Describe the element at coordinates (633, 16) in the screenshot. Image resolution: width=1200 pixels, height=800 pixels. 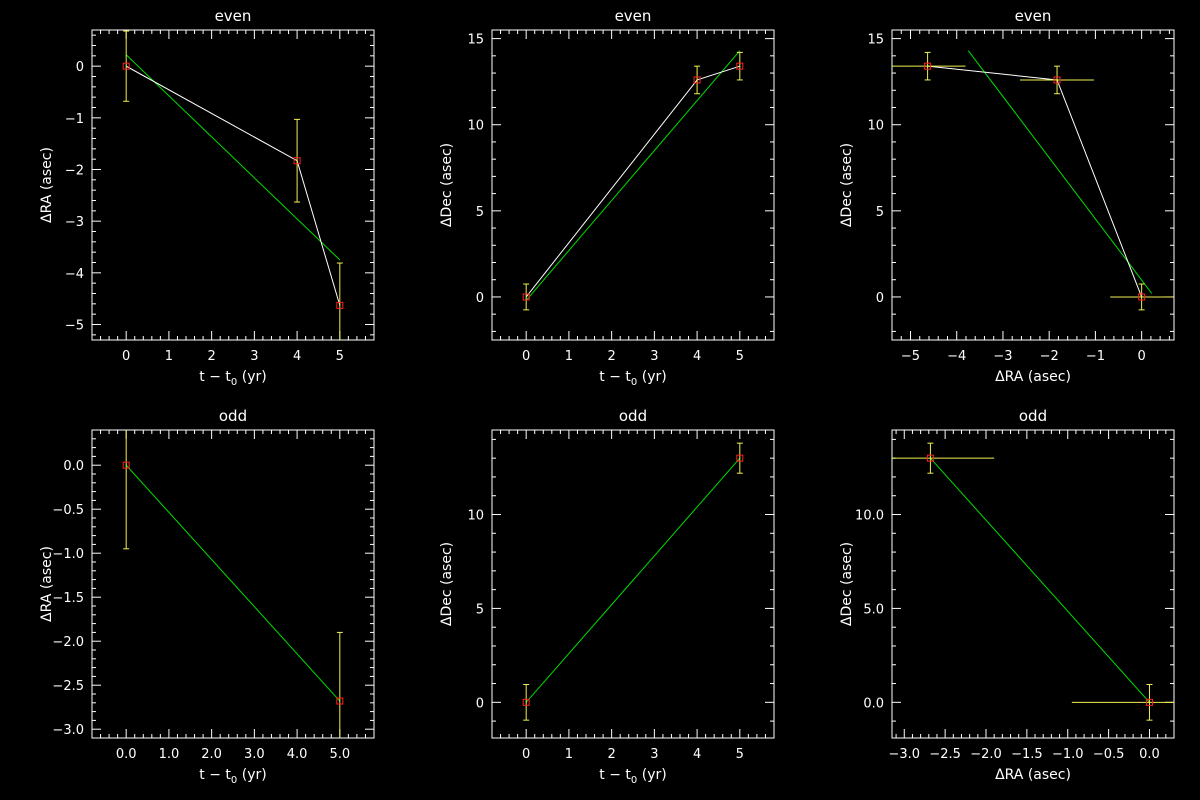
I see `panel-title: even` at that location.